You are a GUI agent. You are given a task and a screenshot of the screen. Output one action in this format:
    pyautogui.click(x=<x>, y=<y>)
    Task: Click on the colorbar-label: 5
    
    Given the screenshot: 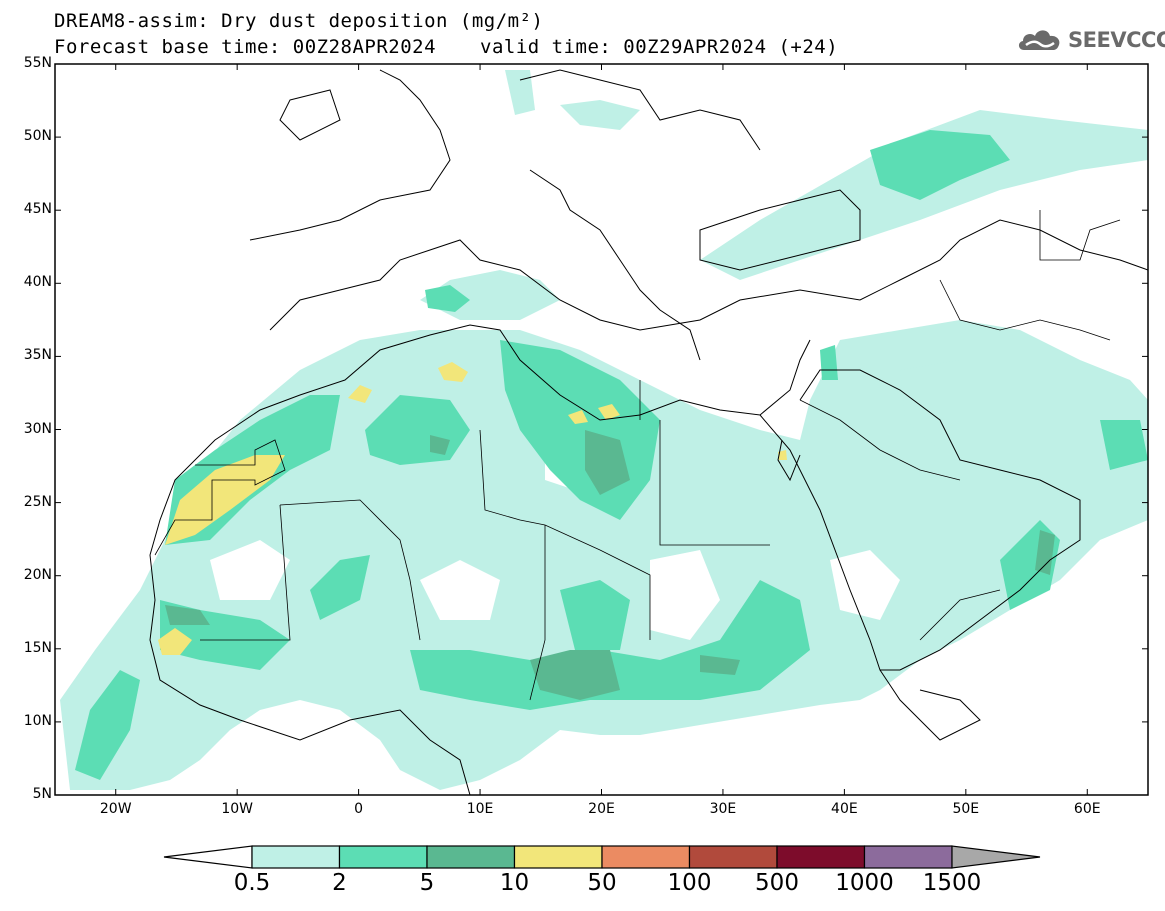 What is the action you would take?
    pyautogui.click(x=427, y=883)
    